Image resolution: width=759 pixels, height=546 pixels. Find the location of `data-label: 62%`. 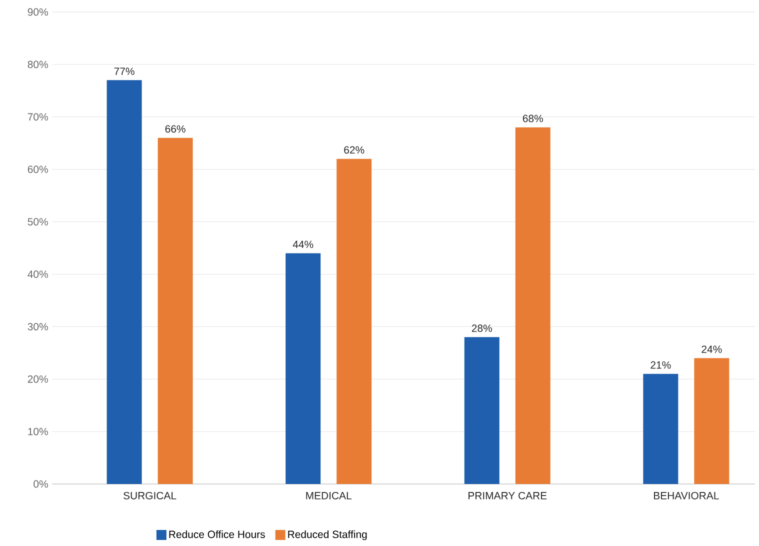

data-label: 62% is located at coordinates (354, 150).